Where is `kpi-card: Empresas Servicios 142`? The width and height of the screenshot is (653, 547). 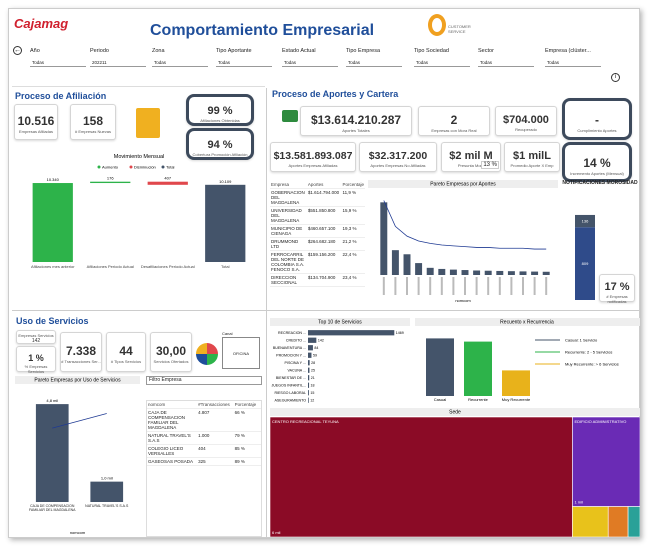
kpi-card: Empresas Servicios 142 is located at coordinates (36, 337).